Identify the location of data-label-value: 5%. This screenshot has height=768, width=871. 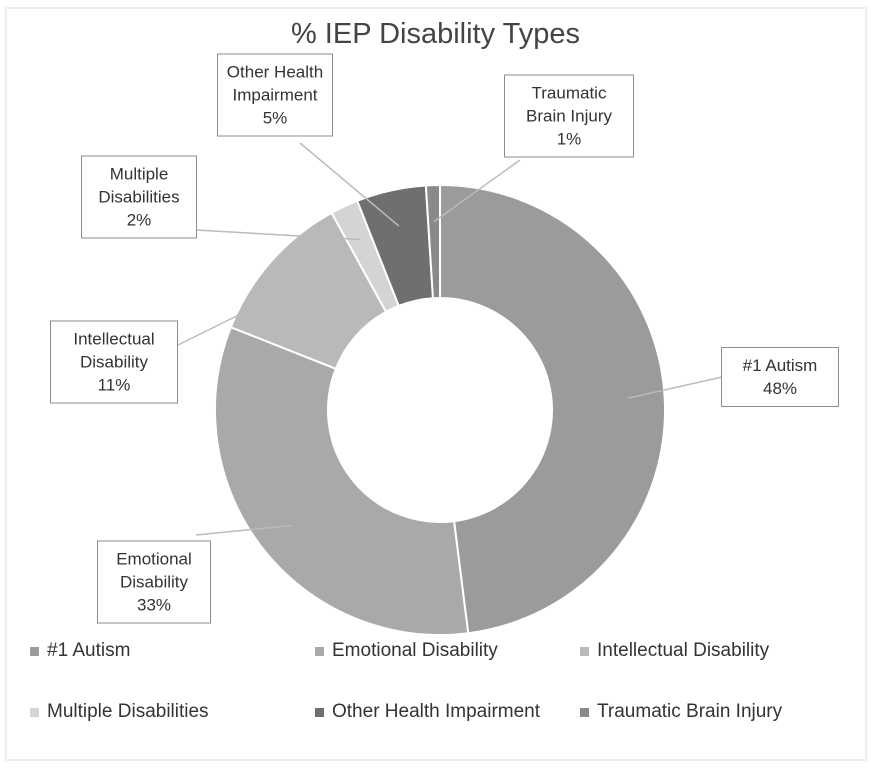
(275, 118).